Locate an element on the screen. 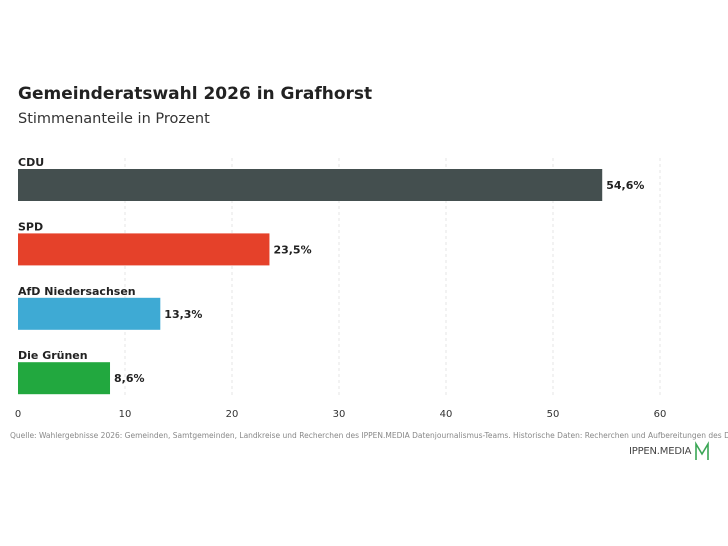 The image size is (728, 546). category-label: SPD is located at coordinates (30, 226).